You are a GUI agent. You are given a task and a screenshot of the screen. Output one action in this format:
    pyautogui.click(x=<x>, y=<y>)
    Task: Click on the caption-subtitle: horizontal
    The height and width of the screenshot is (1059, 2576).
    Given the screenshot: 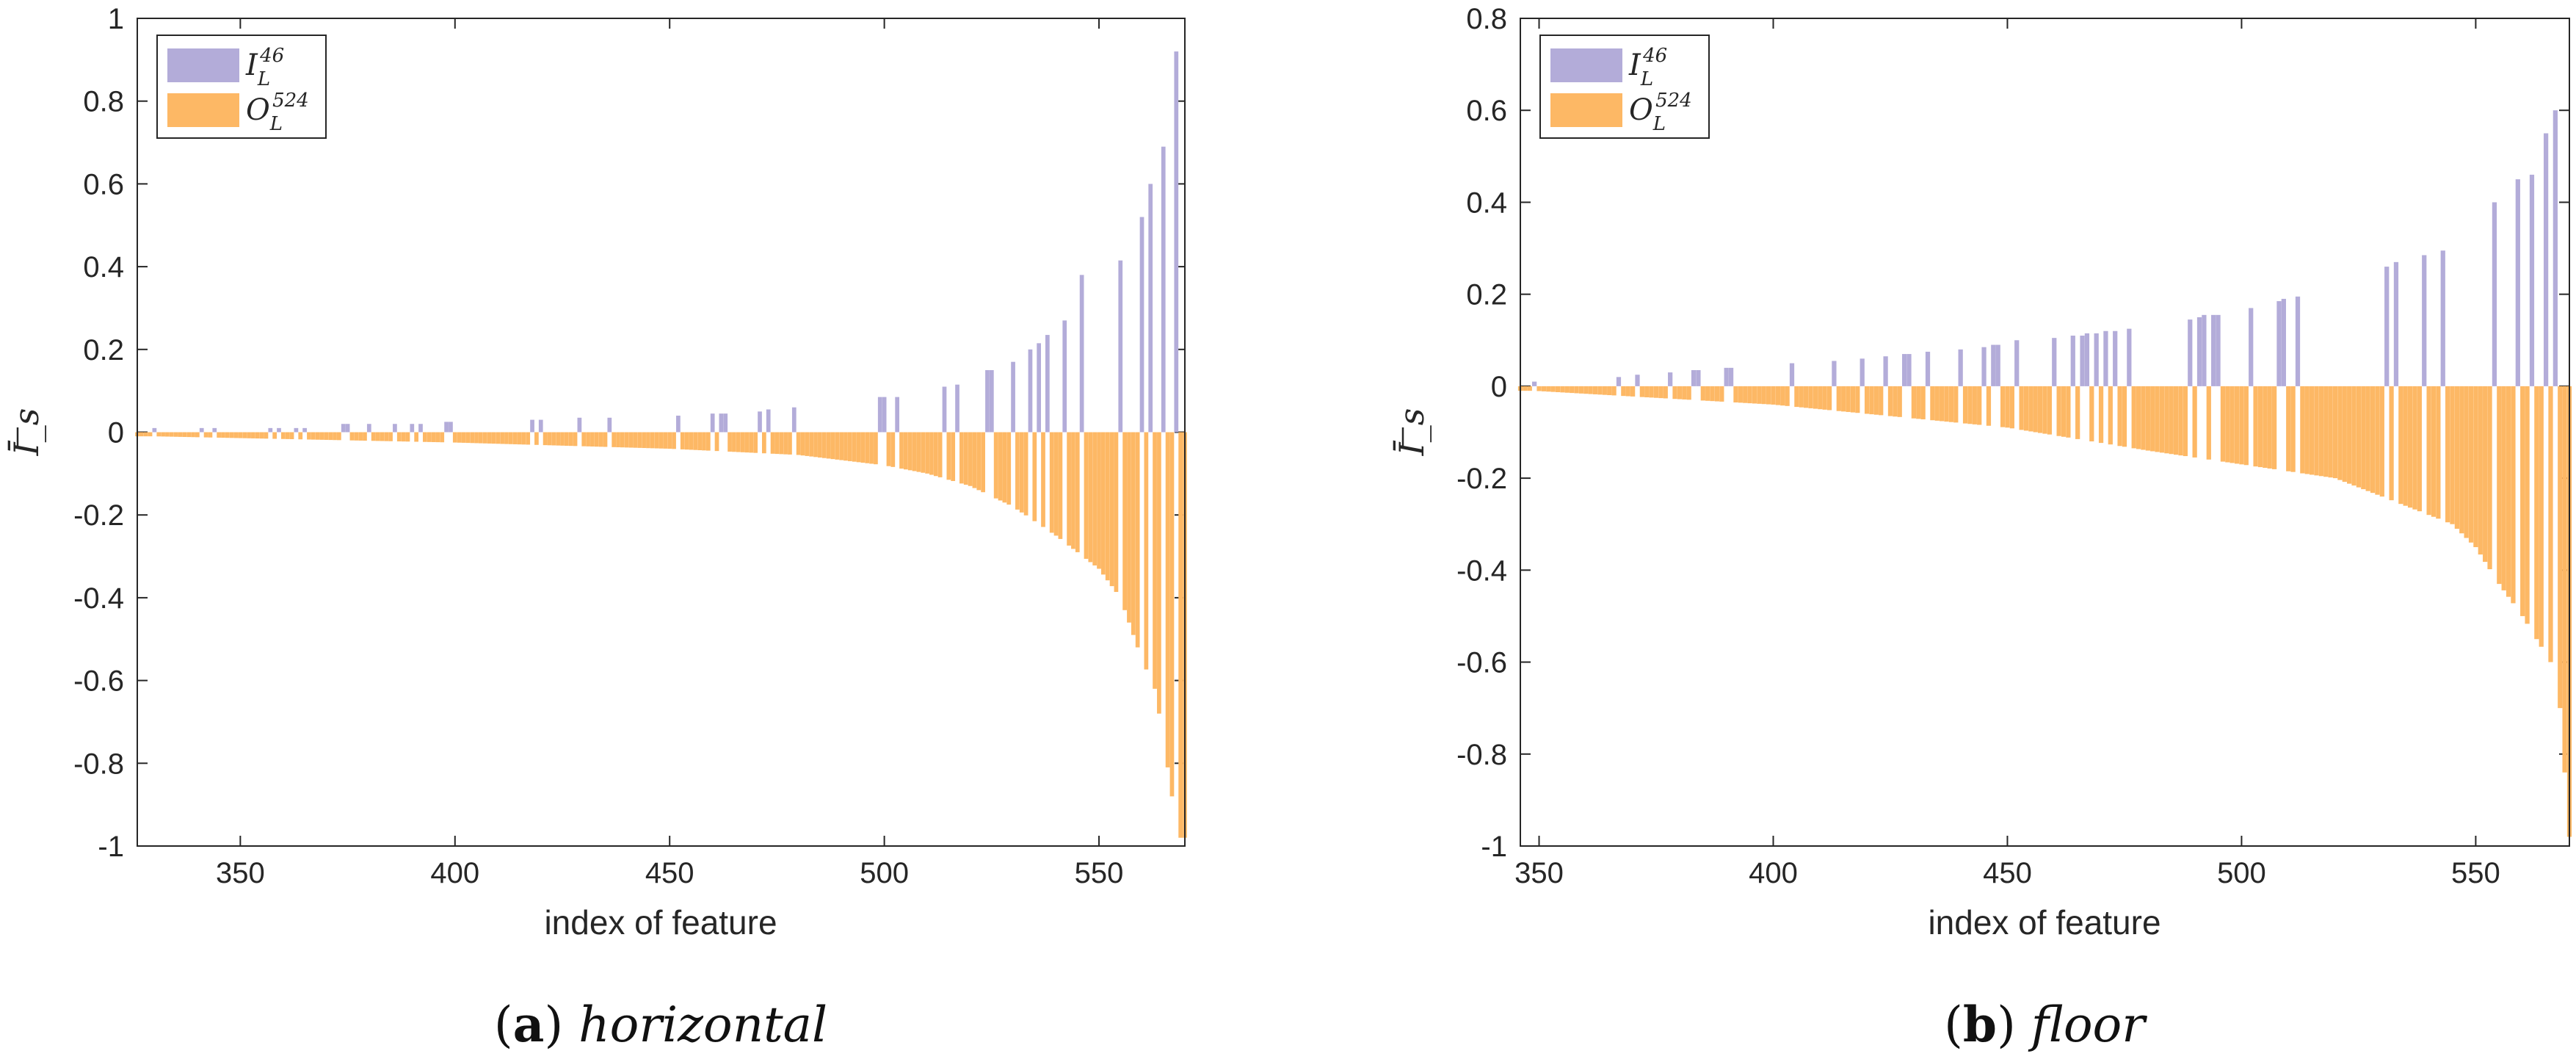 What is the action you would take?
    pyautogui.click(x=703, y=1025)
    